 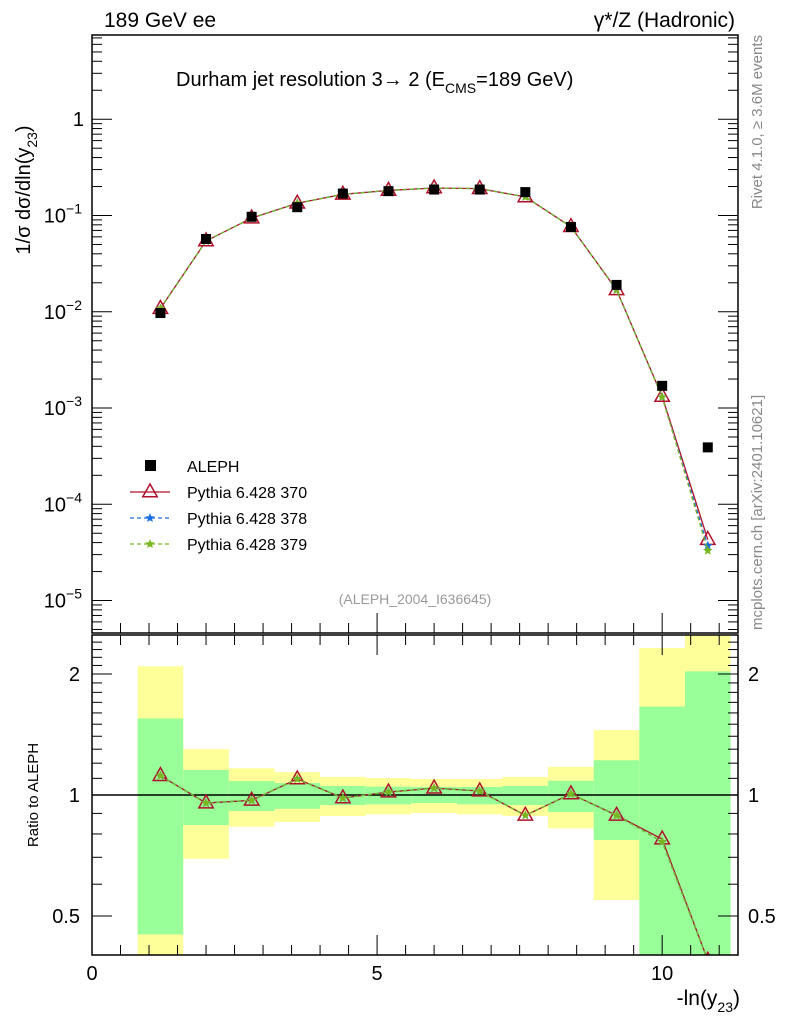 What do you see at coordinates (160, 20) in the screenshot?
I see `header-left: 189 GeV ee` at bounding box center [160, 20].